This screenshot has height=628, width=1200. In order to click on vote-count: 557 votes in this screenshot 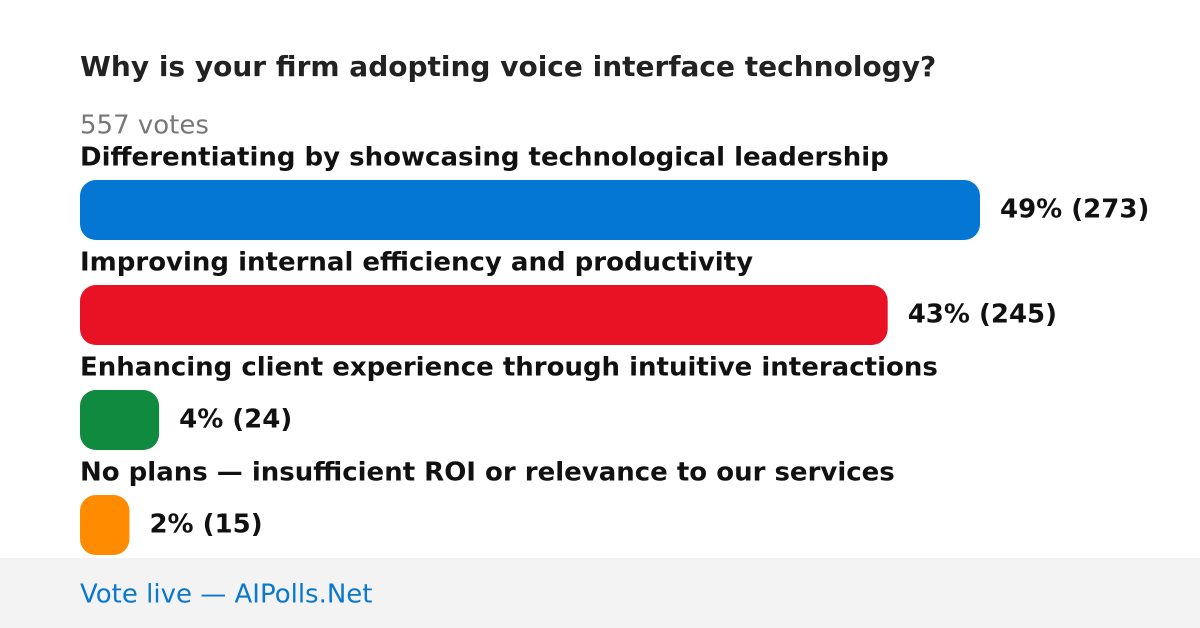, I will do `click(144, 126)`.